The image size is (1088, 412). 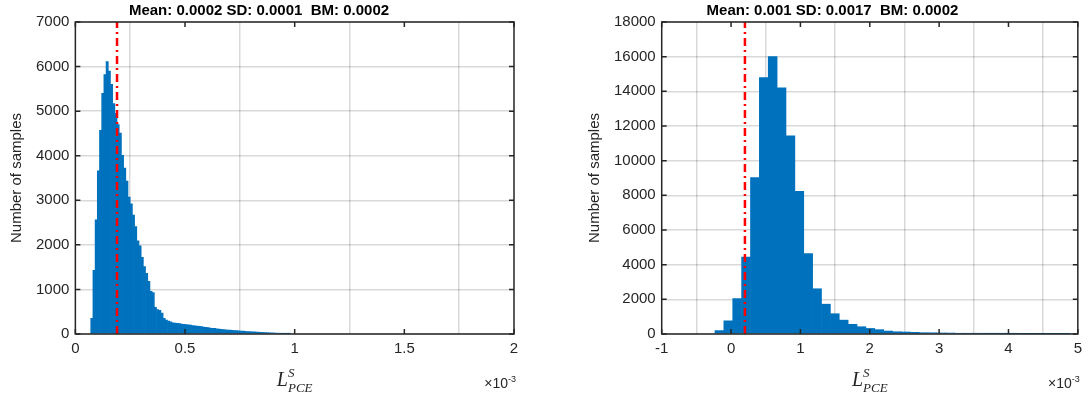 What do you see at coordinates (259, 10) in the screenshot?
I see `chart-title: Mean: 0.0002 SD: 0.0001 BM: 0.0002` at bounding box center [259, 10].